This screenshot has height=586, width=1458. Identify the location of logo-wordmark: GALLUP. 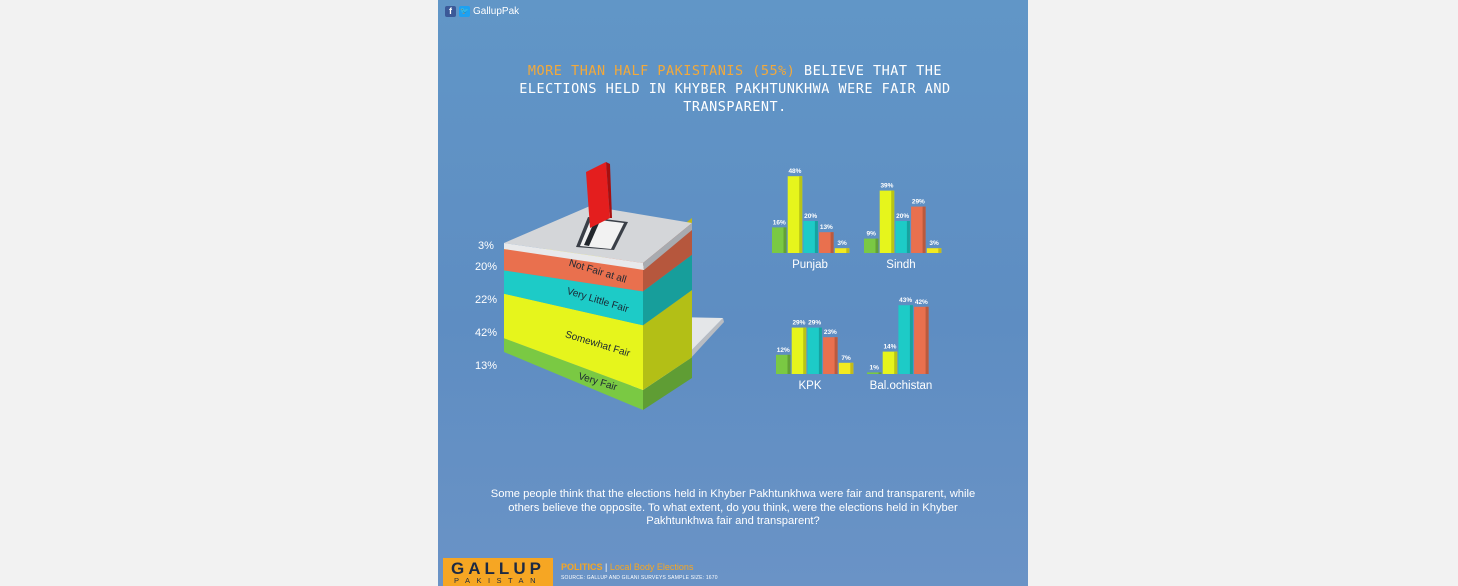
(498, 568).